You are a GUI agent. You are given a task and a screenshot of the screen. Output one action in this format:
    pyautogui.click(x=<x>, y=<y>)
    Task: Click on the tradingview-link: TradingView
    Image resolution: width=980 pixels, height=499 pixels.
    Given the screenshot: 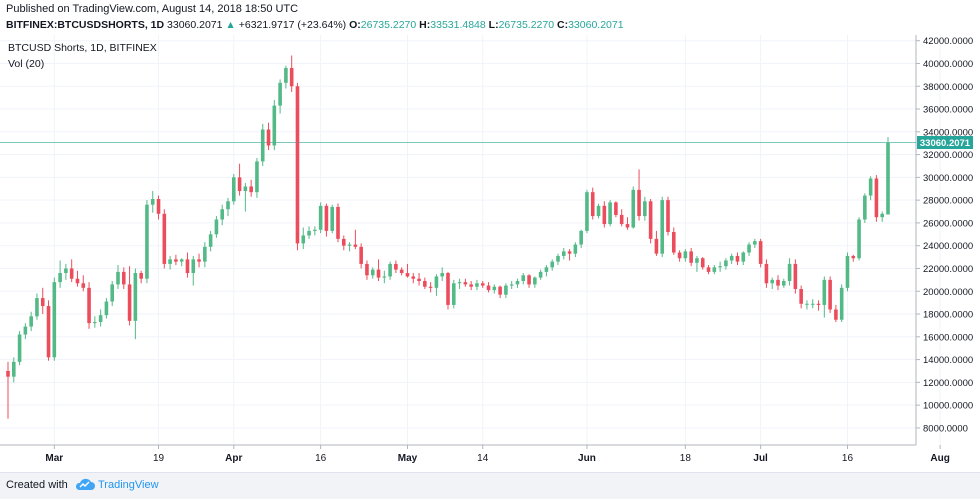 What is the action you would take?
    pyautogui.click(x=128, y=485)
    